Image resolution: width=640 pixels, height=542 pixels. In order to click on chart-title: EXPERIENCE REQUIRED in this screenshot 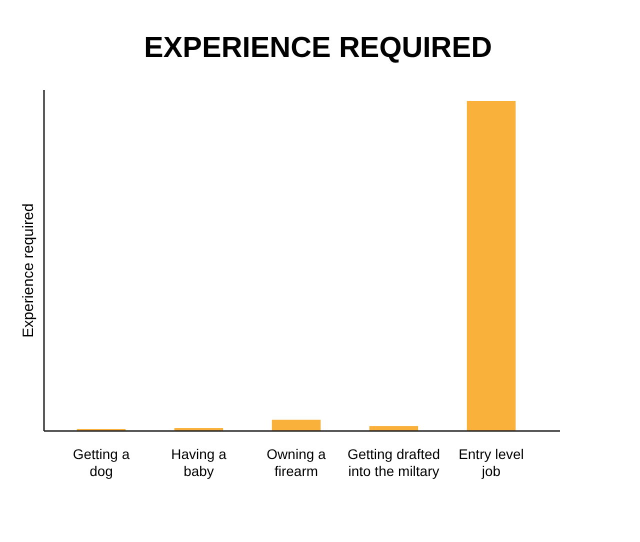, I will do `click(318, 48)`.